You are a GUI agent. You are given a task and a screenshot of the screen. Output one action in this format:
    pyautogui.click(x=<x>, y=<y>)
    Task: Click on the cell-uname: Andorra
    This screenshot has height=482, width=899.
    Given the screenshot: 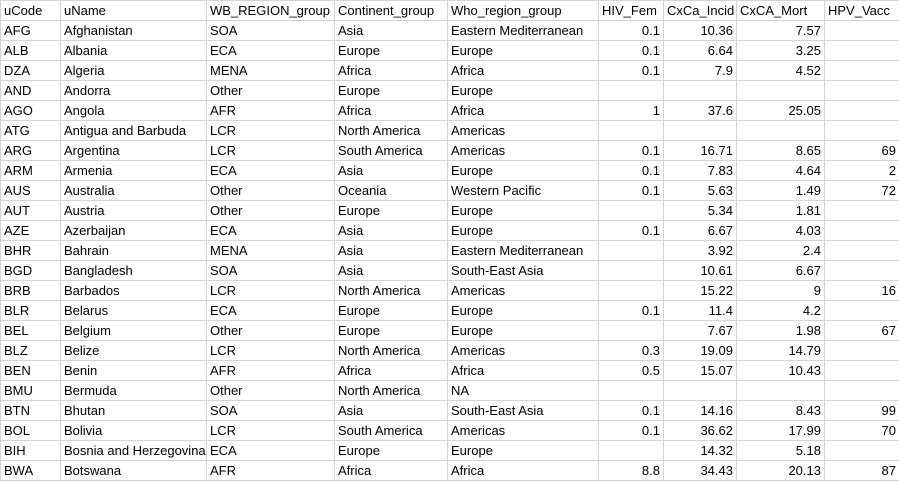 What is the action you would take?
    pyautogui.click(x=133, y=90)
    